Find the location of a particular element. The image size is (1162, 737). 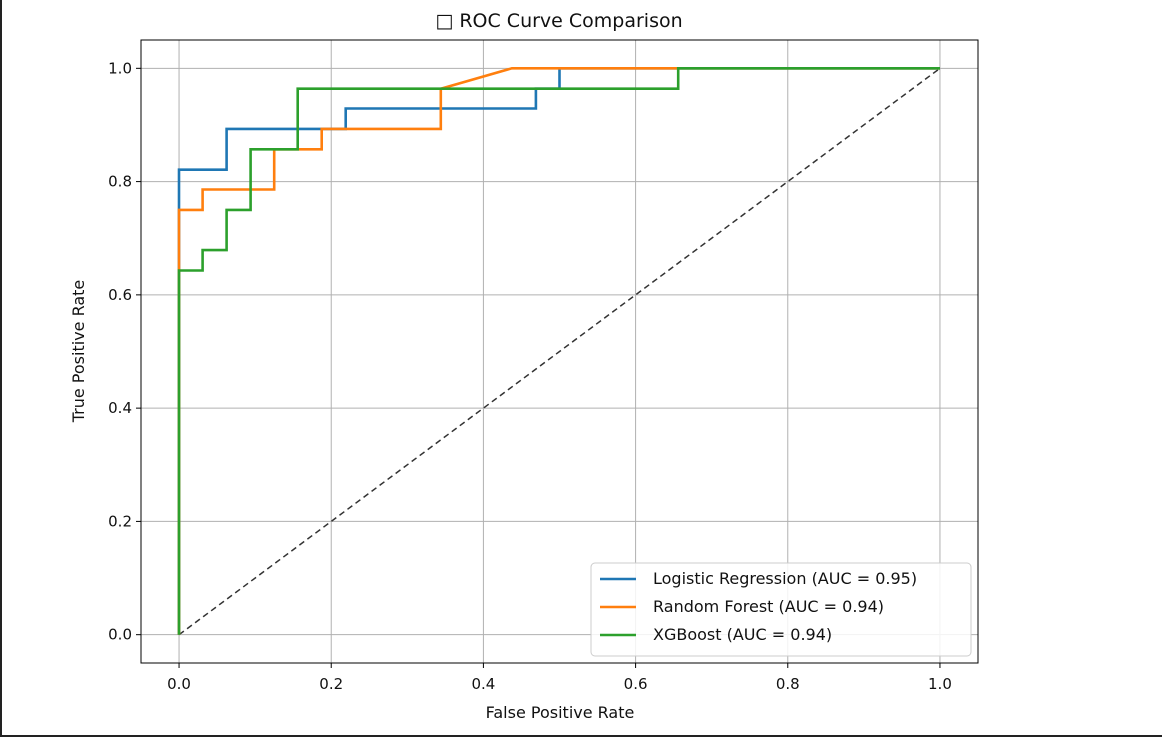

x-tick-label: 0.0 is located at coordinates (179, 684).